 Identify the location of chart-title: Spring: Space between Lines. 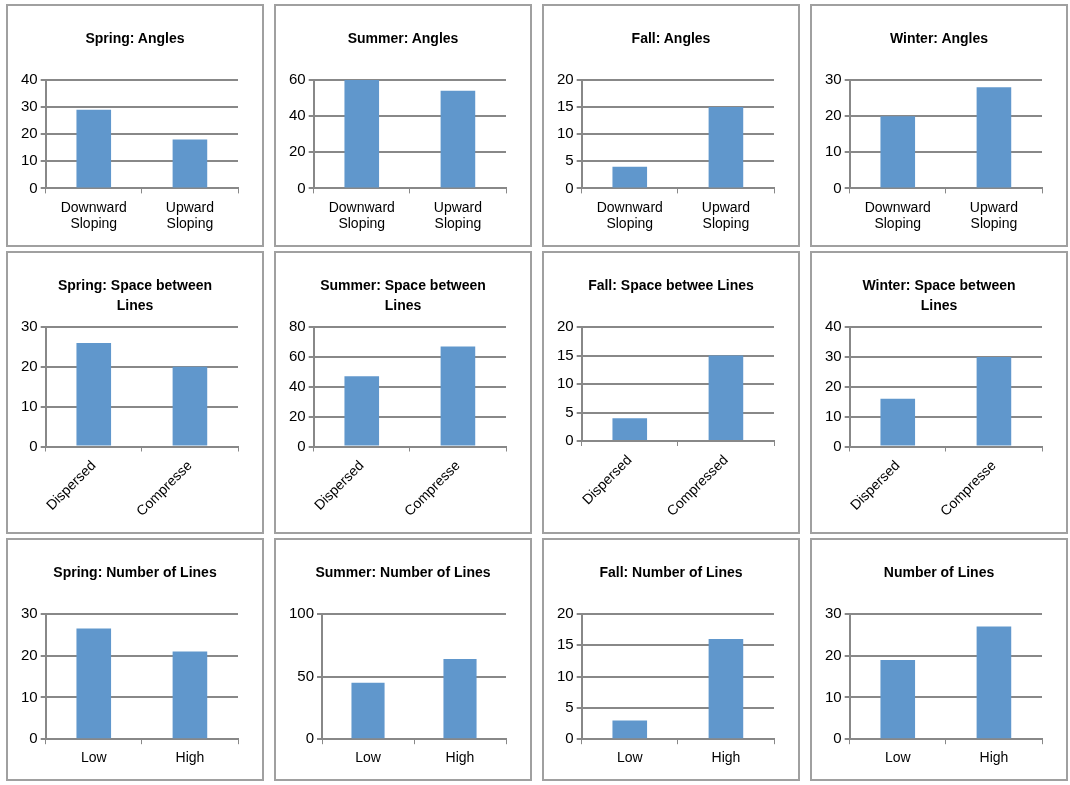
(134, 295).